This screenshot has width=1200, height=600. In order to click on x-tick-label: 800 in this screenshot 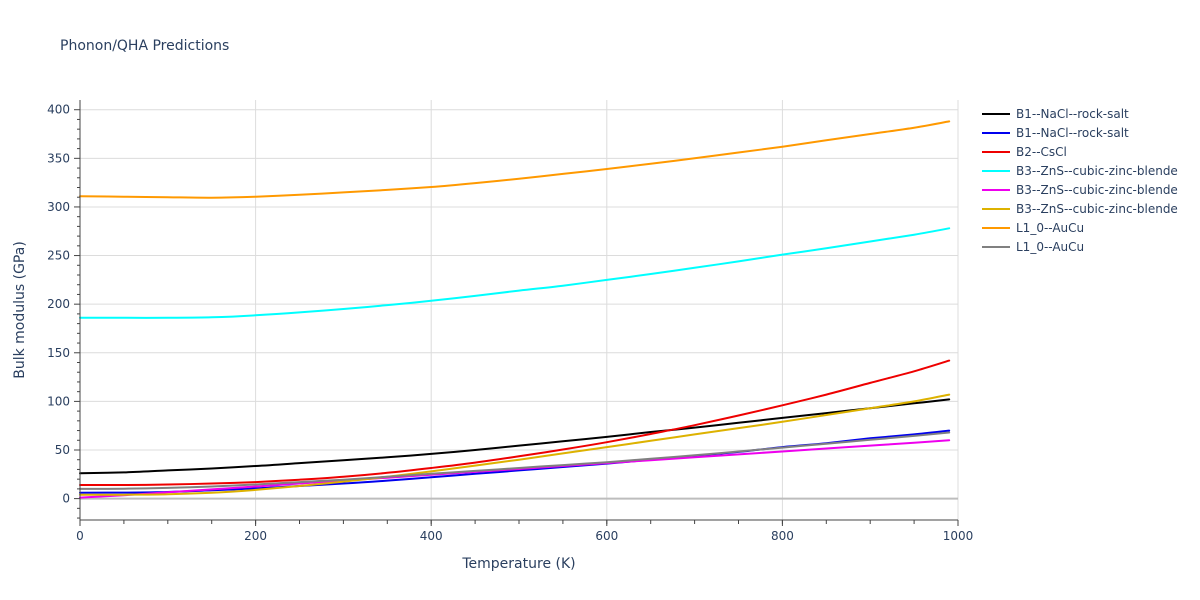, I will do `click(782, 536)`.